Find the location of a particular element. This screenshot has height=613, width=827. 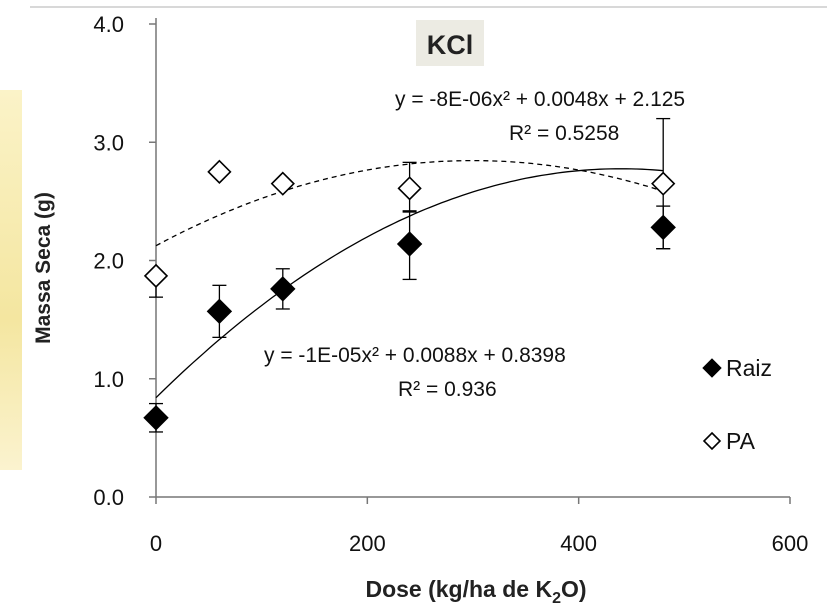

legend-label-pa: PA is located at coordinates (741, 441).